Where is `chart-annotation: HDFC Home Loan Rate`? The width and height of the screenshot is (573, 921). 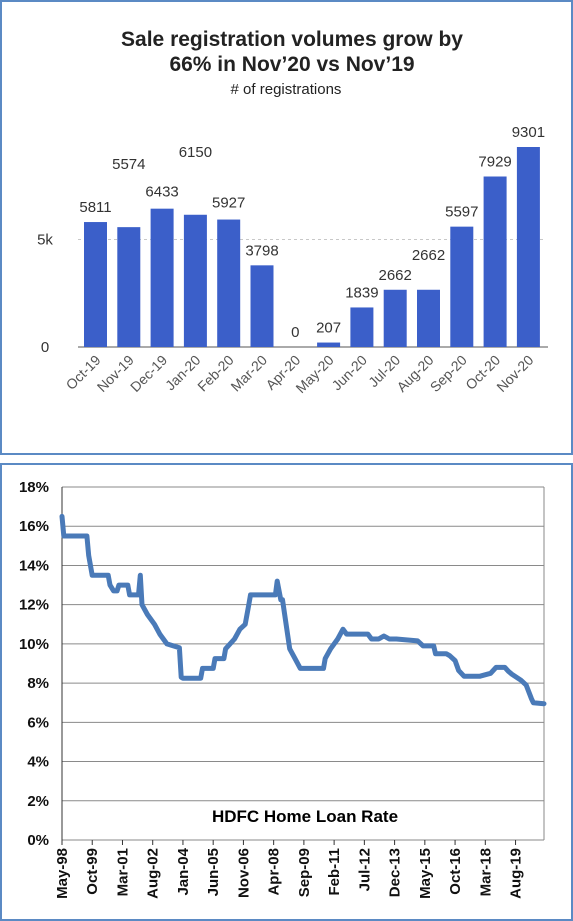
chart-annotation: HDFC Home Loan Rate is located at coordinates (305, 816).